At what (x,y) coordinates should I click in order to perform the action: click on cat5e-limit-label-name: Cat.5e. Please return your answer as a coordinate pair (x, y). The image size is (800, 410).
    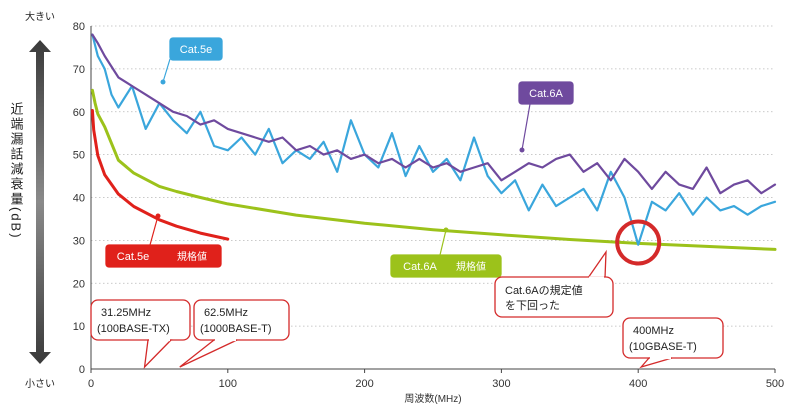
    Looking at the image, I should click on (133, 257).